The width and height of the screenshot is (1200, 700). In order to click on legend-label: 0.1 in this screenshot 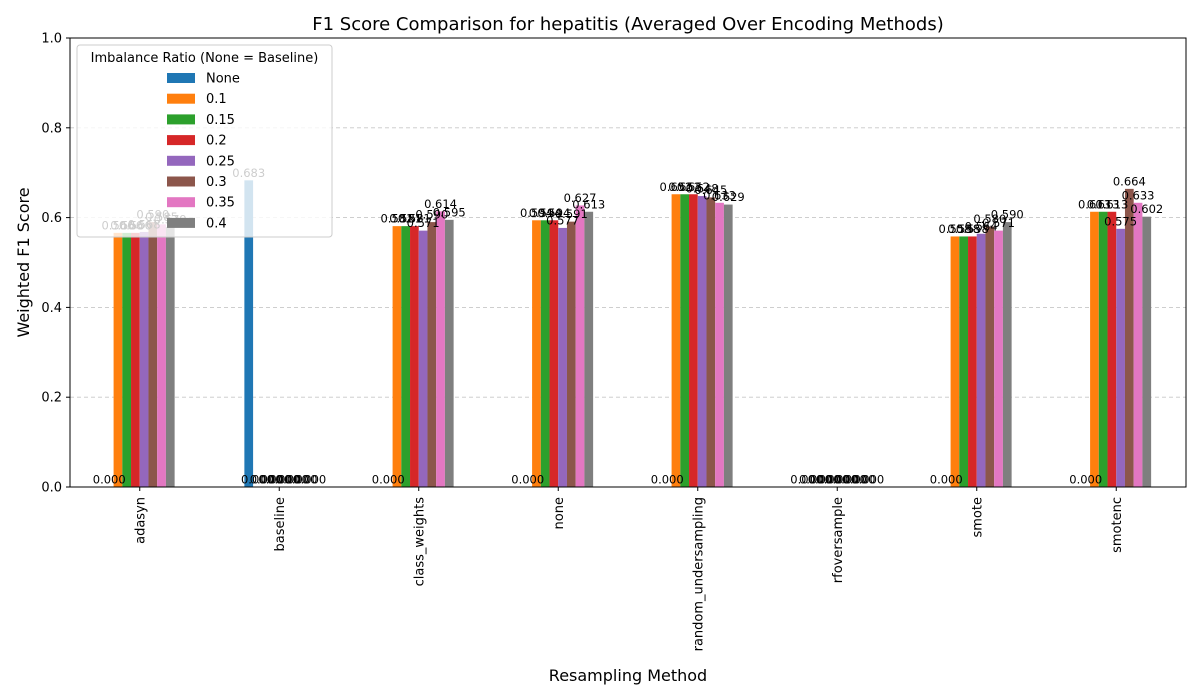, I will do `click(216, 99)`.